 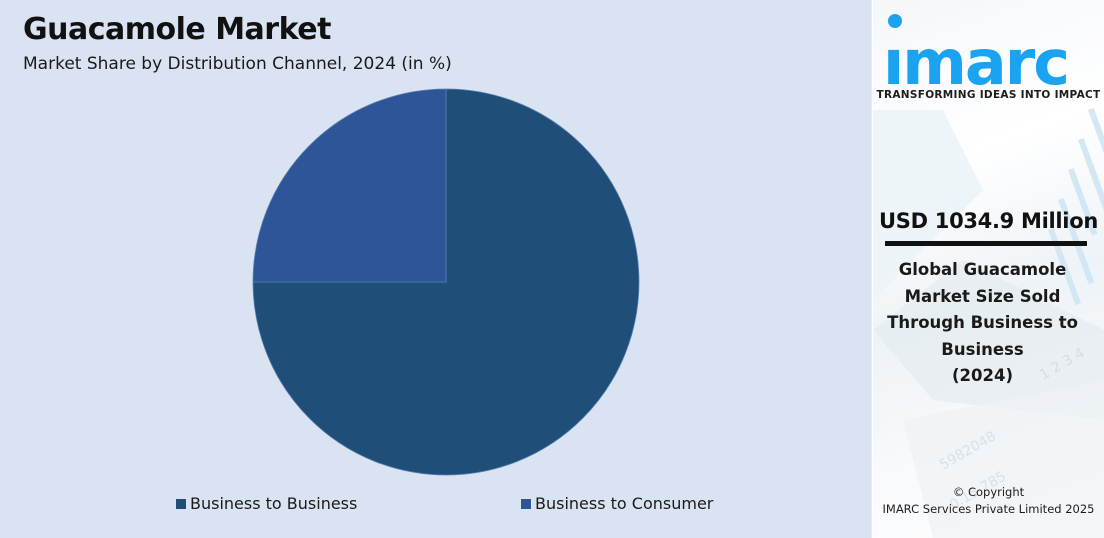 I want to click on imarc-tagline: TRANSFORMING IDEAS INTO IMPACT, so click(x=988, y=95).